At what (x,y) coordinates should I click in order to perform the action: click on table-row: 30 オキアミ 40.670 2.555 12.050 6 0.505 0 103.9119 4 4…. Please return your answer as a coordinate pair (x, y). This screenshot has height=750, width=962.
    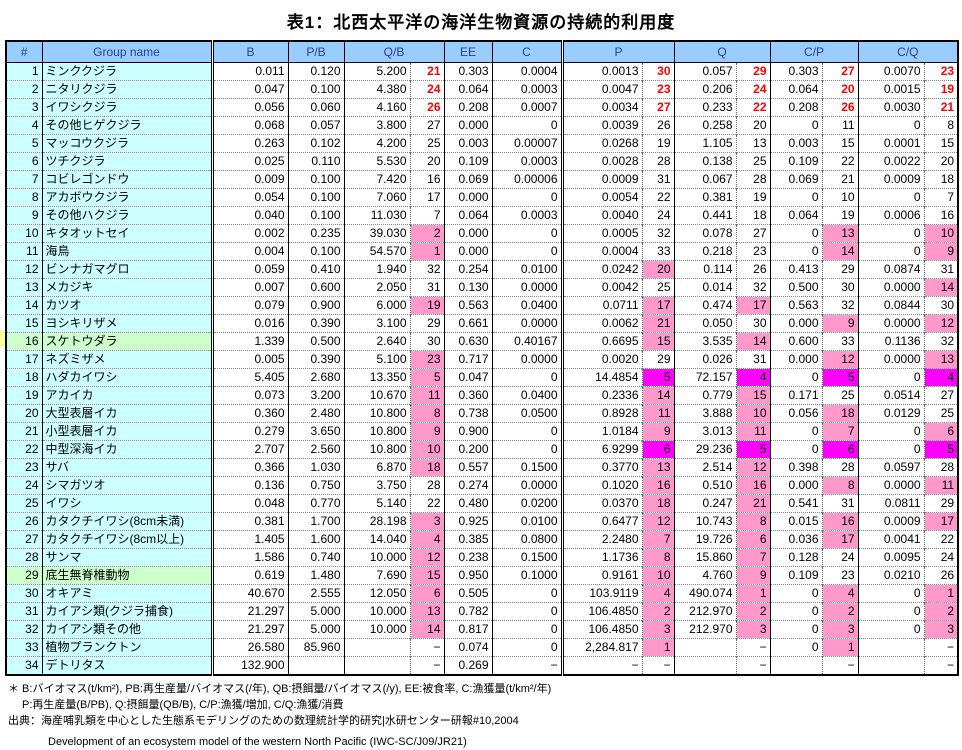
    Looking at the image, I should click on (482, 593).